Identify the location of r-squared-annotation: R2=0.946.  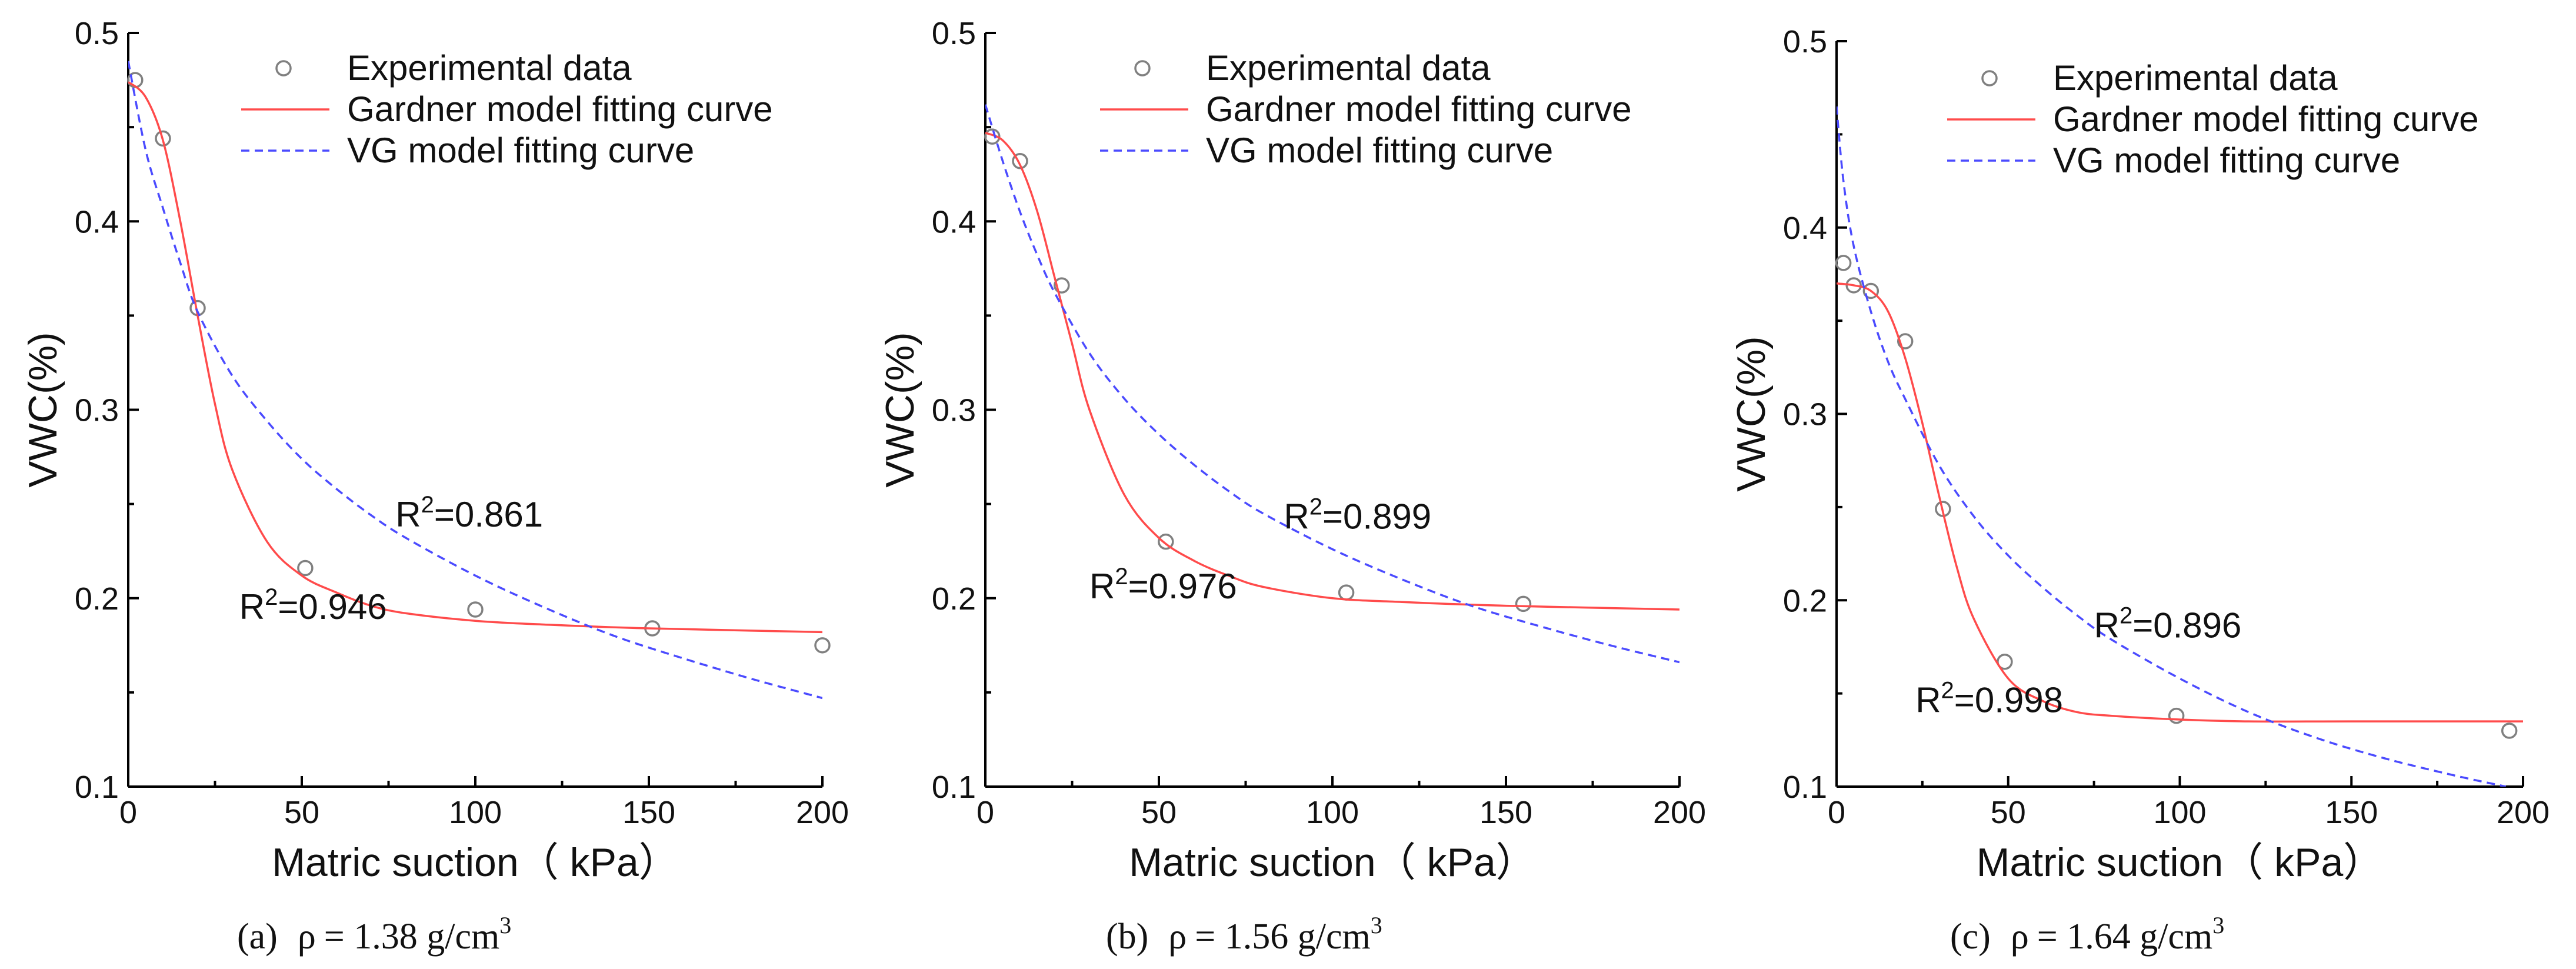
(313, 605).